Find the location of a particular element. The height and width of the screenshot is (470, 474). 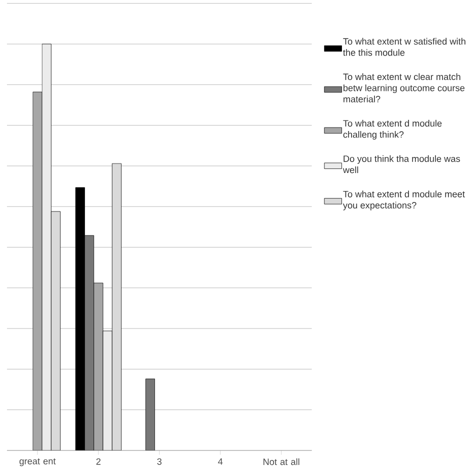

legend-label: To what extent w satisfied with the this module is located at coordinates (404, 47).